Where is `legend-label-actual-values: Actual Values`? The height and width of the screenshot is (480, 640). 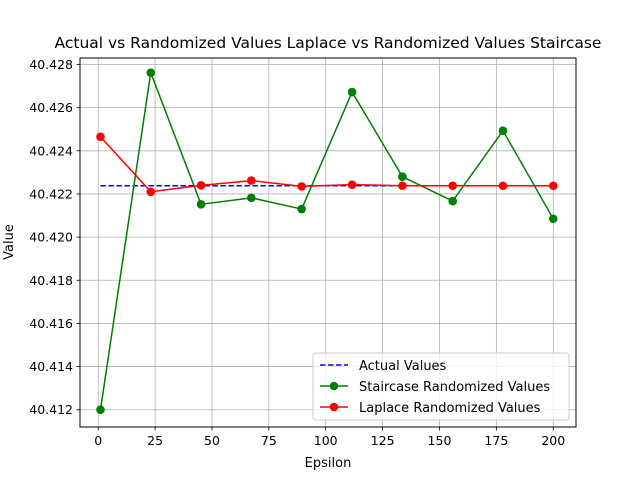
legend-label-actual-values: Actual Values is located at coordinates (403, 366).